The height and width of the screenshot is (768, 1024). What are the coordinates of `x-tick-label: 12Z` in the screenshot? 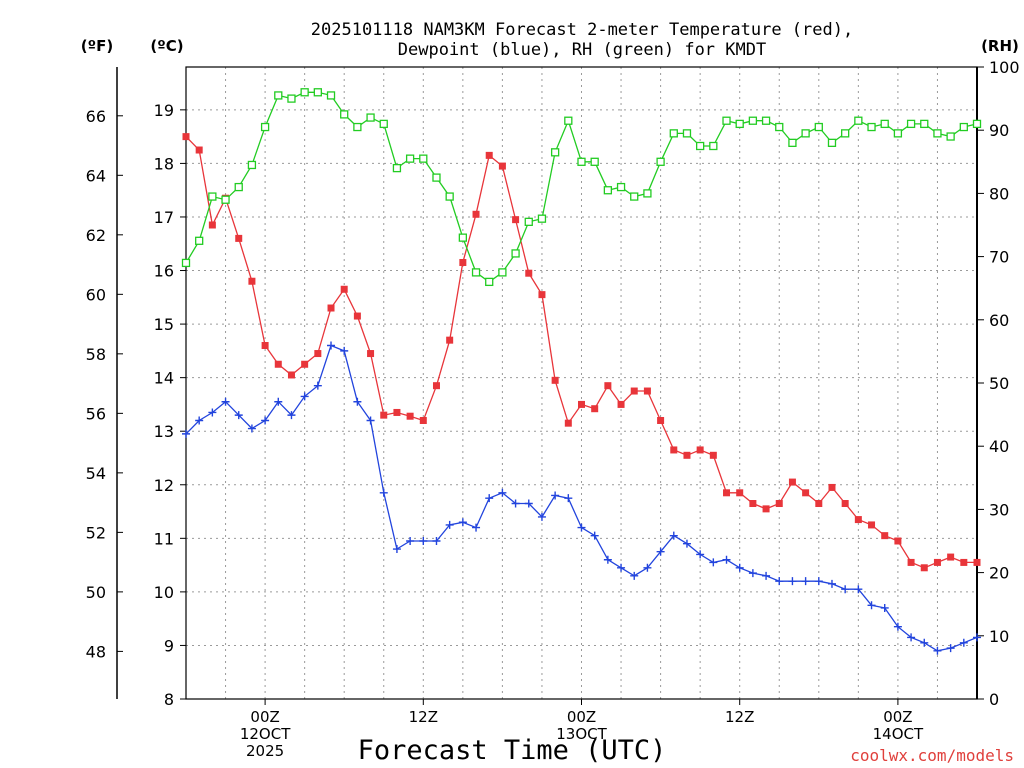 It's located at (739, 717).